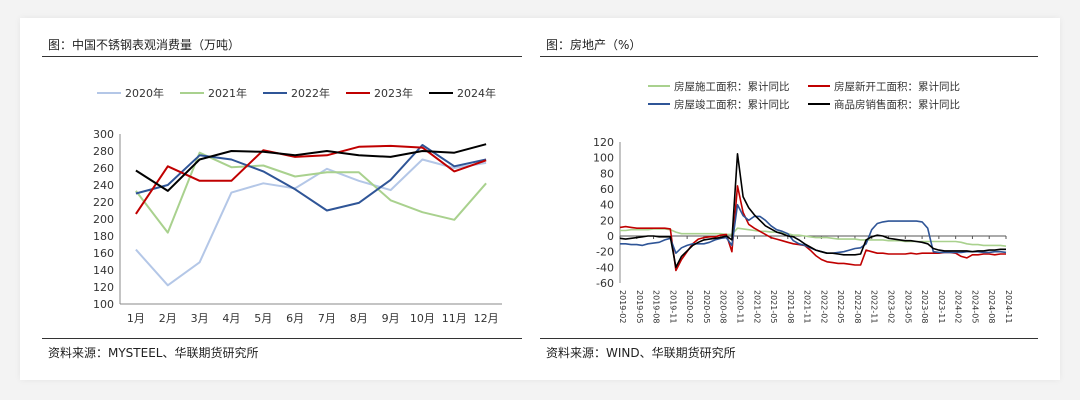  Describe the element at coordinates (723, 306) in the screenshot. I see `x-tick-label: 2020-08` at that location.